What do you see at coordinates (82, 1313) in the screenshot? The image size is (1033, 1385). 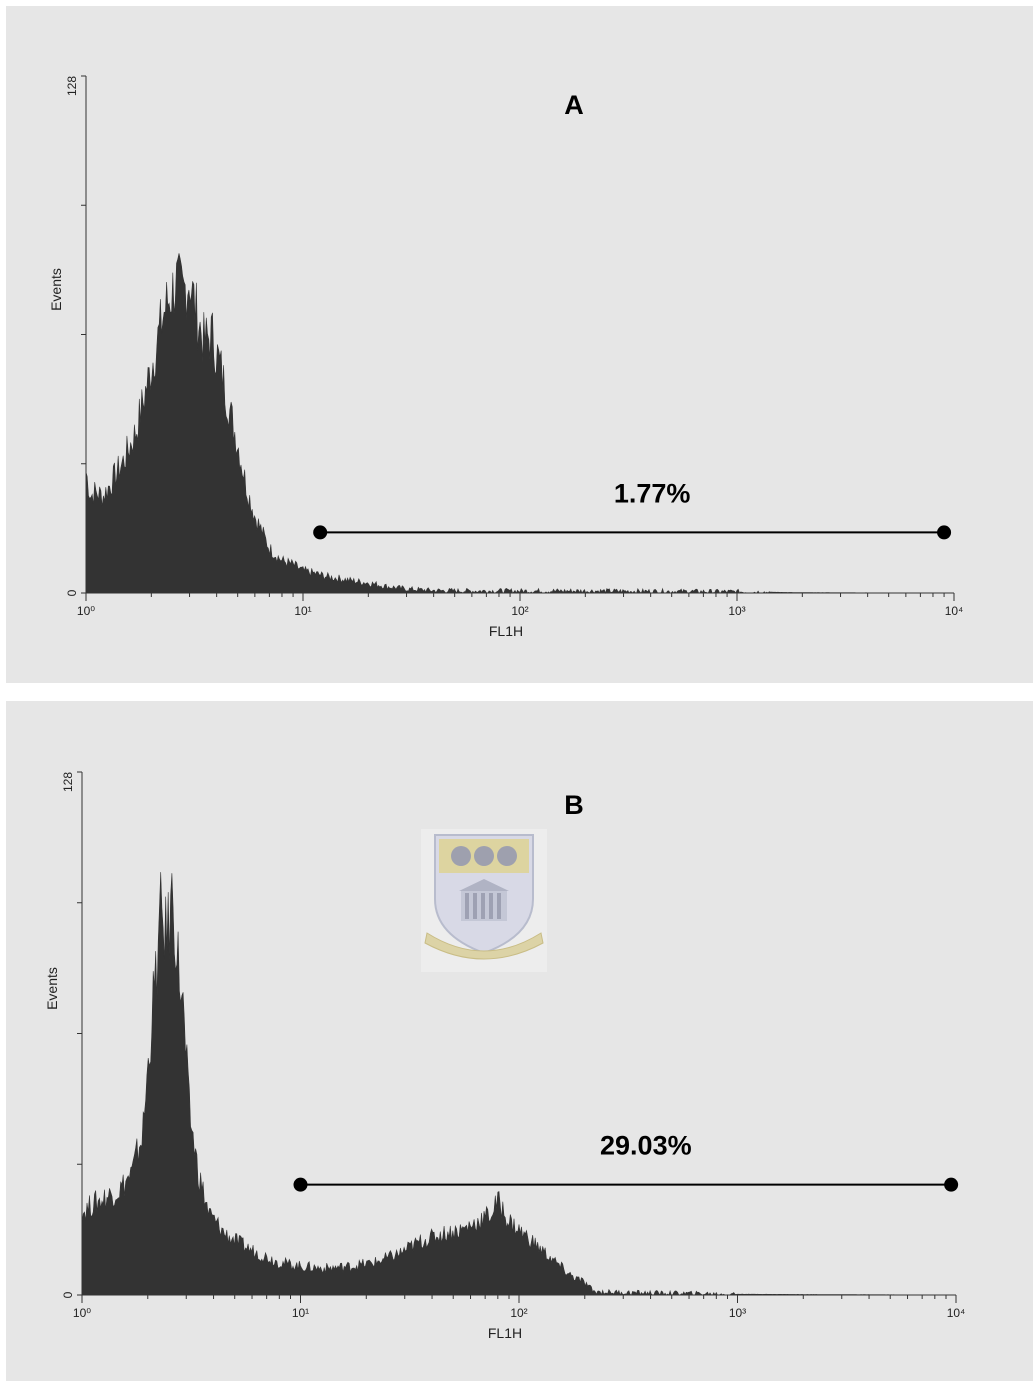 I see `x-tick-label-b: 10⁰` at bounding box center [82, 1313].